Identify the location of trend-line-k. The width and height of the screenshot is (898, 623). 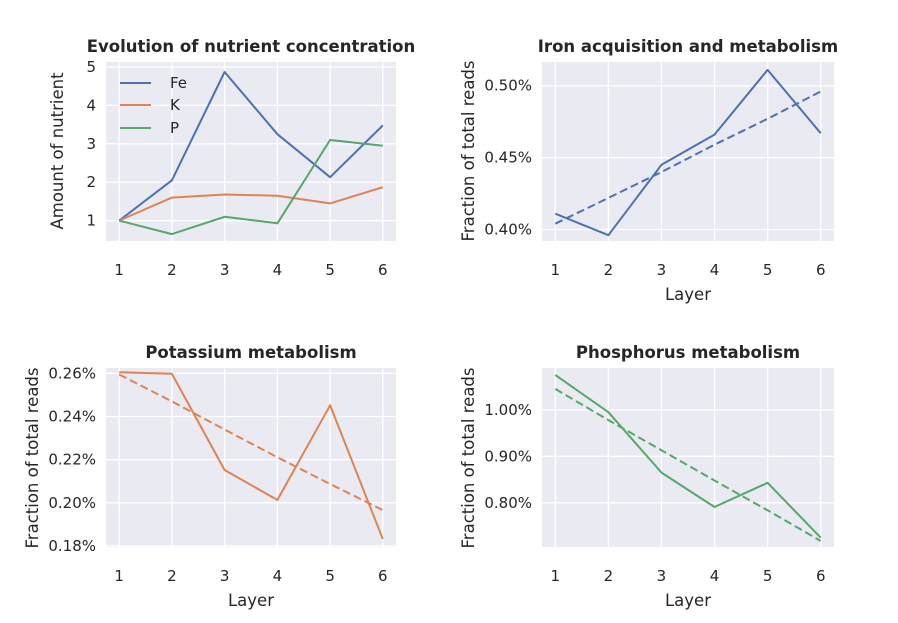
(251, 442).